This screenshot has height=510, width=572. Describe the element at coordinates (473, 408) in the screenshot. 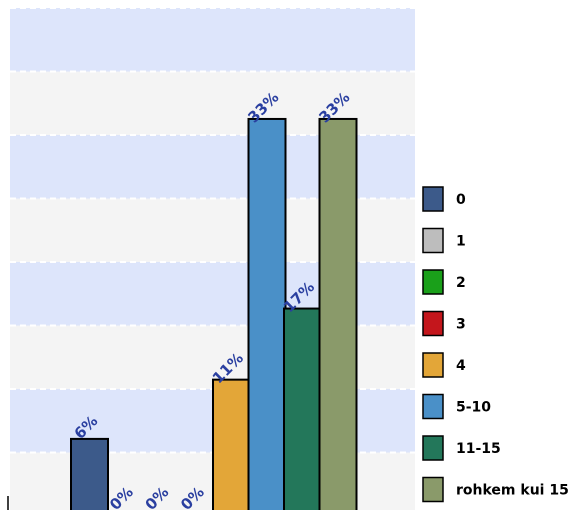

I see `legend-label: 5-10` at that location.